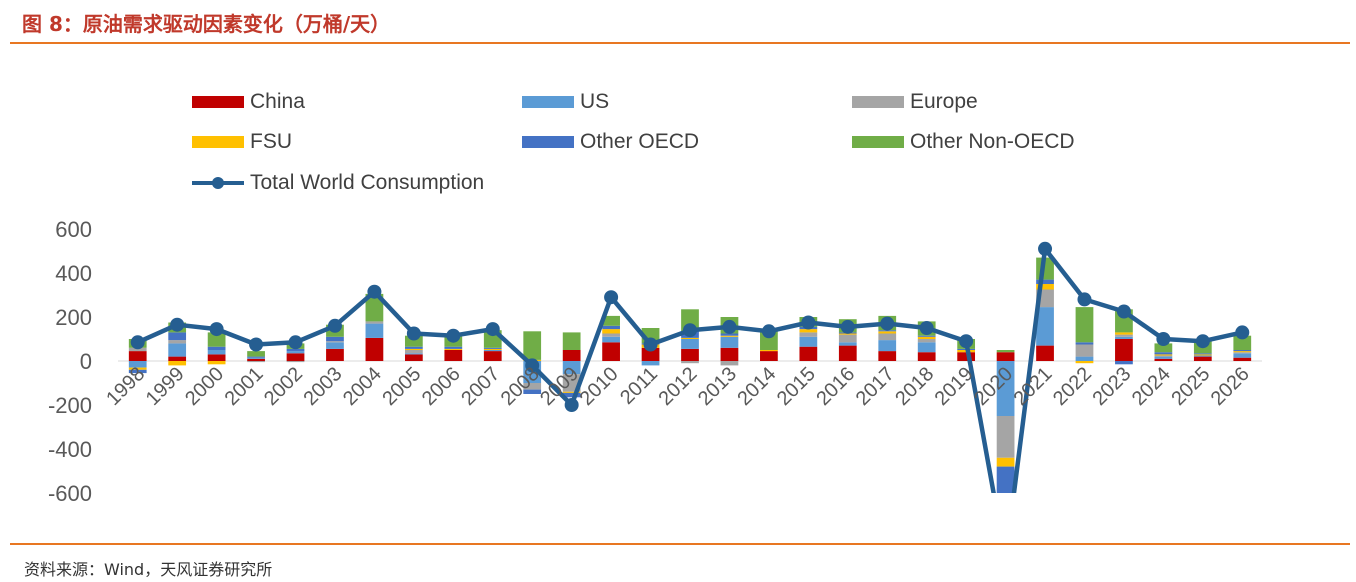 Image resolution: width=1356 pixels, height=582 pixels. What do you see at coordinates (914, 386) in the screenshot?
I see `x-tick-label: 2018` at bounding box center [914, 386].